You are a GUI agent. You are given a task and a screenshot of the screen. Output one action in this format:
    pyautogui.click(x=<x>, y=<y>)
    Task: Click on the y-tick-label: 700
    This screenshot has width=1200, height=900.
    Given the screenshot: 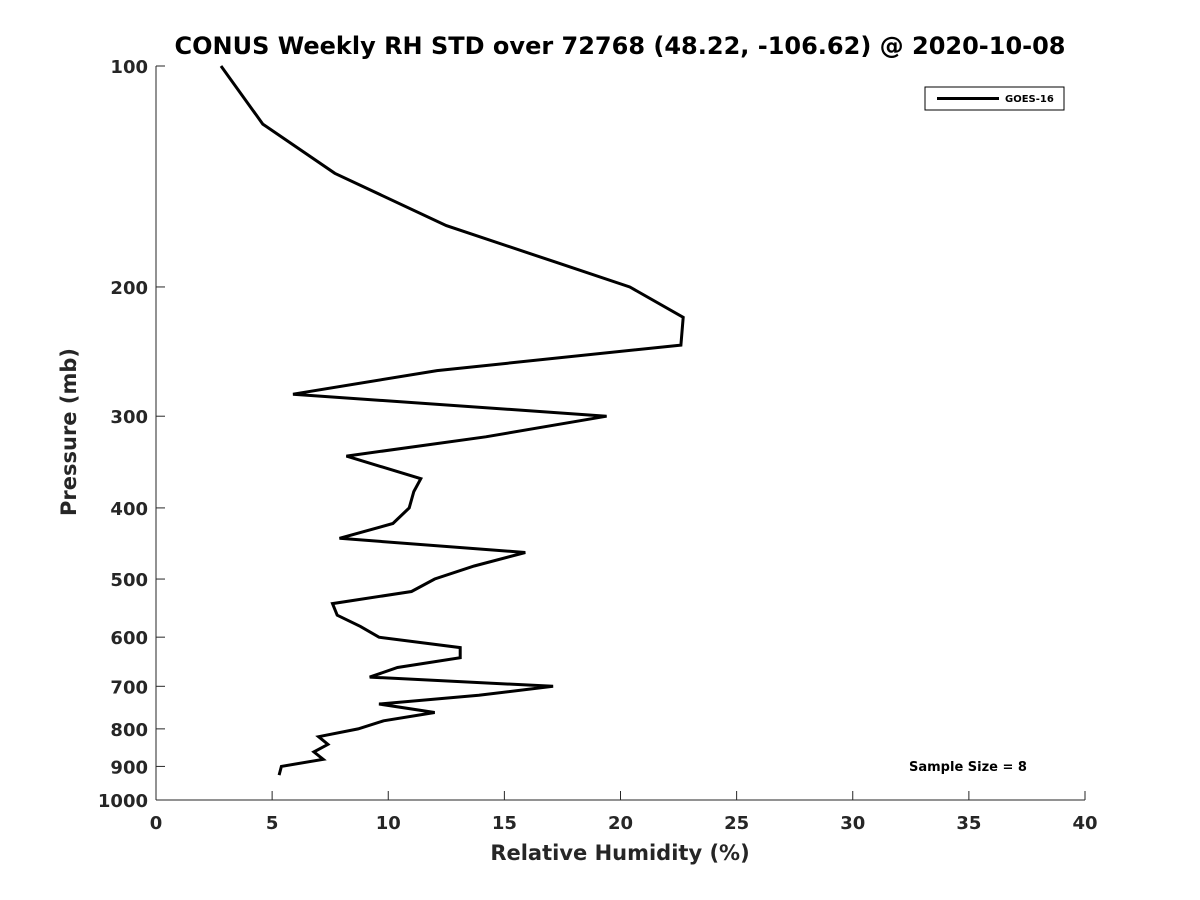 What is the action you would take?
    pyautogui.click(x=129, y=687)
    